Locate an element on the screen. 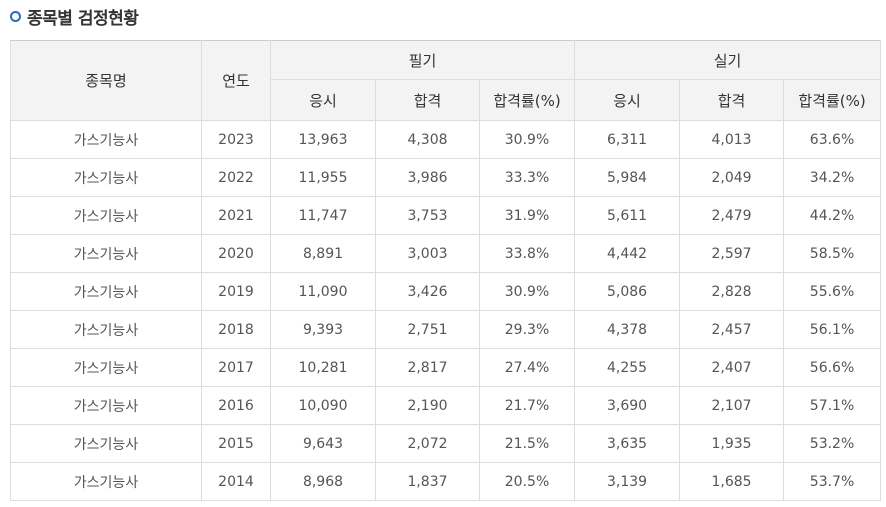 The image size is (886, 507). cell-written-applicants: 10,281 is located at coordinates (323, 367).